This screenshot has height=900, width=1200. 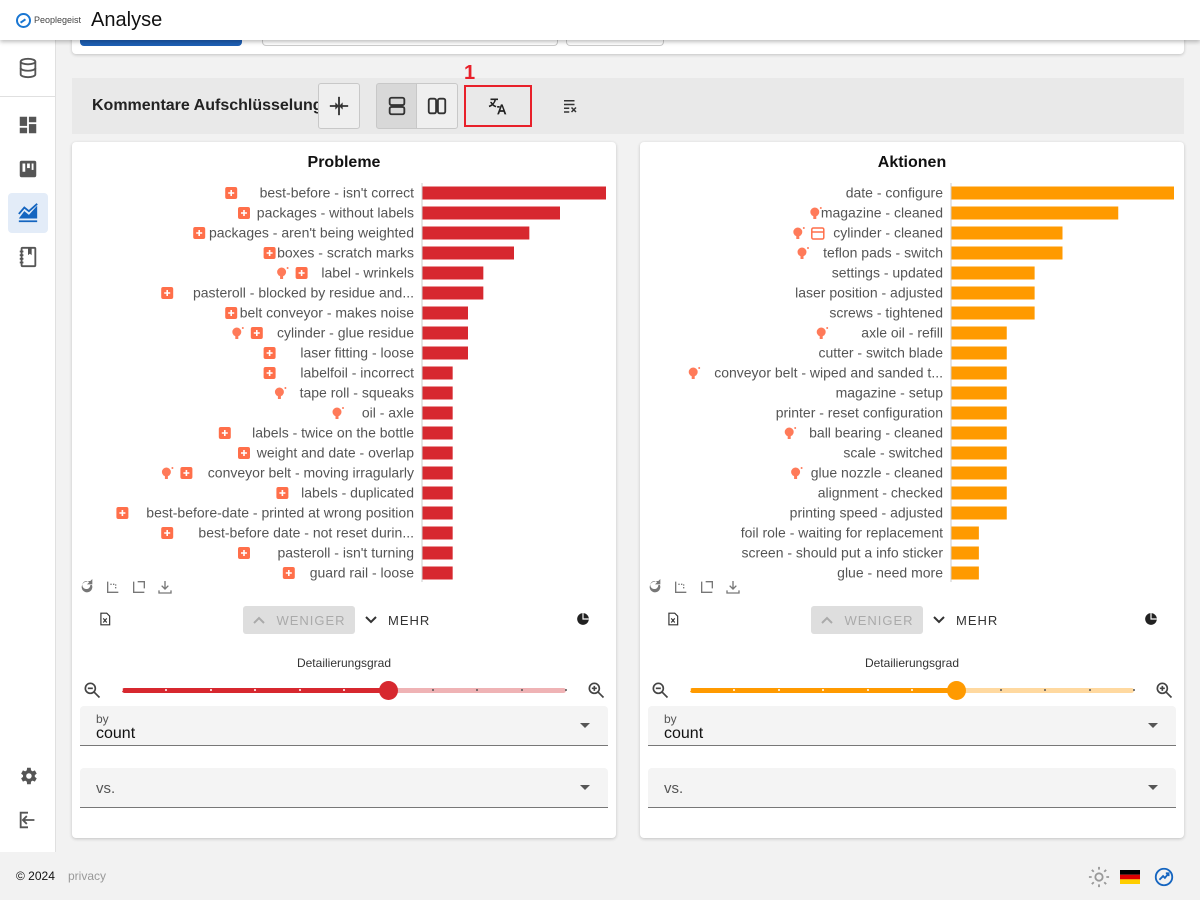 What do you see at coordinates (887, 273) in the screenshot?
I see `category-label: settings - updated` at bounding box center [887, 273].